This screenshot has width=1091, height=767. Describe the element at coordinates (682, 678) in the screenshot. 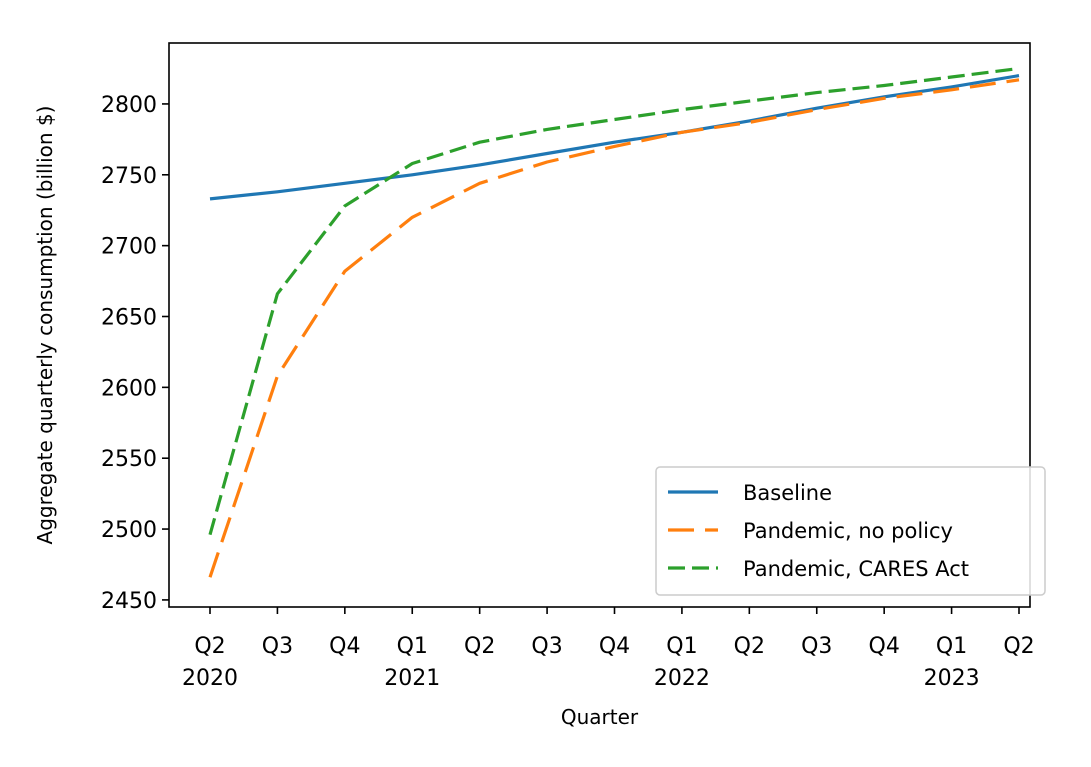

I see `x-year-label: 2022` at that location.